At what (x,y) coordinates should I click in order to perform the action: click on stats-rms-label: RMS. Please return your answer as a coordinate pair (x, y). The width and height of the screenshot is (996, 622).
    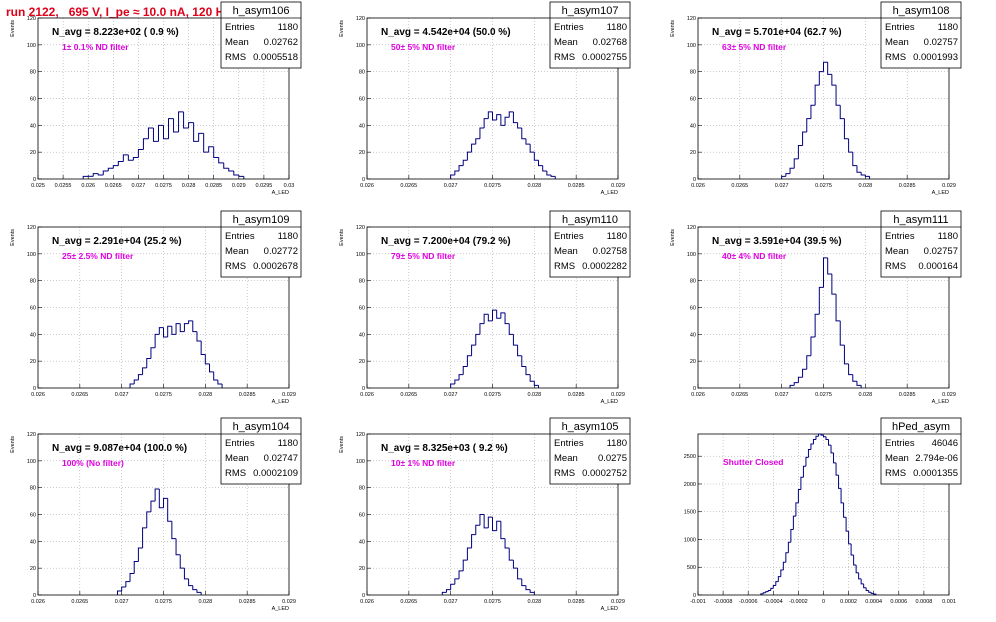
    Looking at the image, I should click on (564, 266).